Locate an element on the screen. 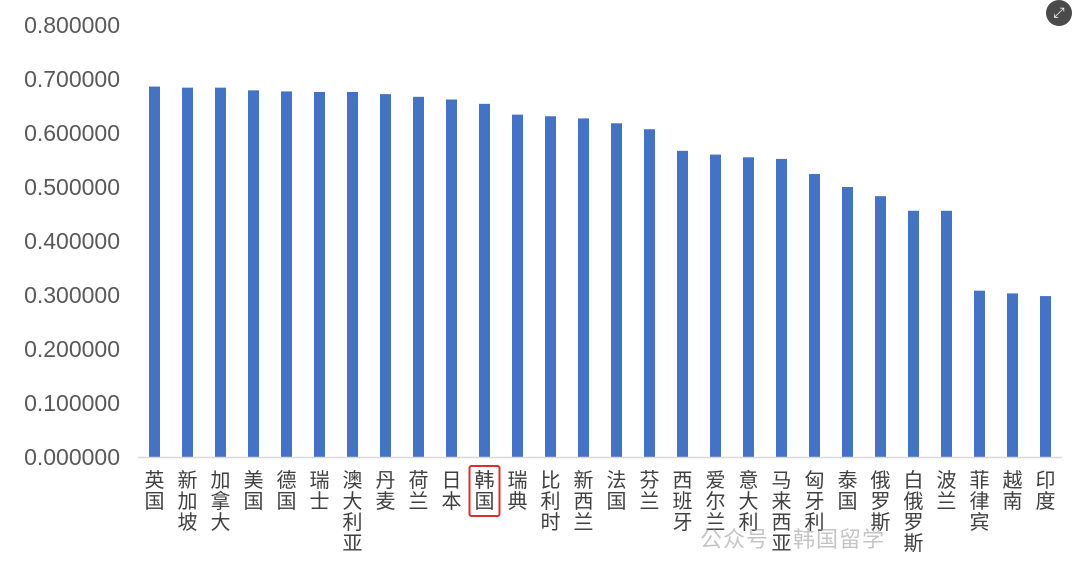 This screenshot has height=583, width=1080. x-tick-text: 英国 is located at coordinates (155, 490).